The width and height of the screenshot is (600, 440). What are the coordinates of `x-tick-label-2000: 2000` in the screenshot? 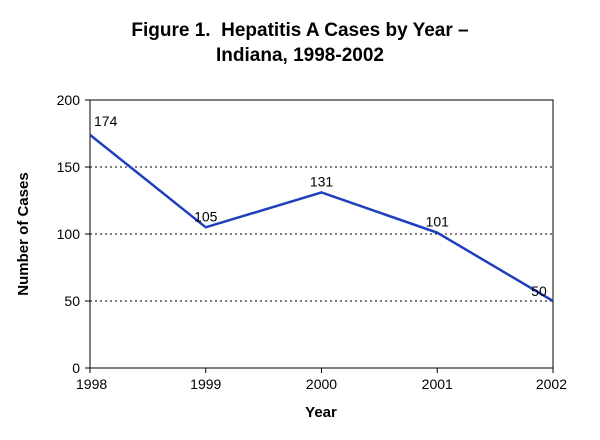 It's located at (321, 384).